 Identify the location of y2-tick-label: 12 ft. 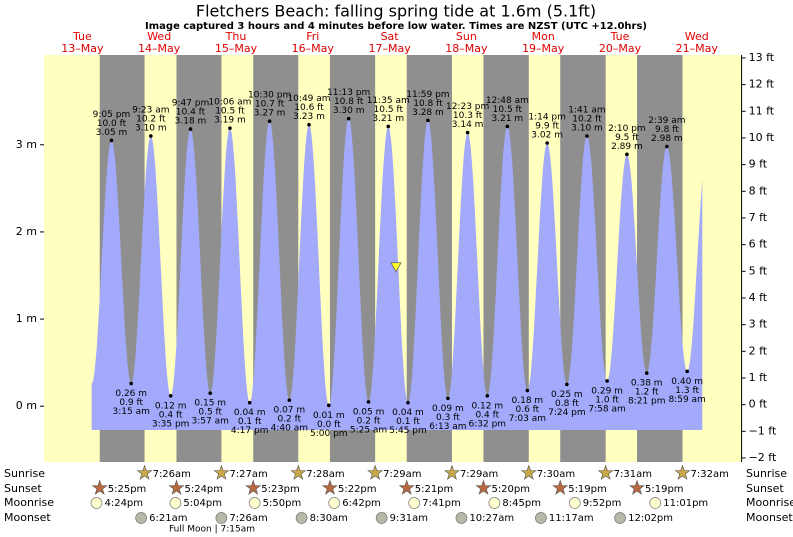
(762, 84).